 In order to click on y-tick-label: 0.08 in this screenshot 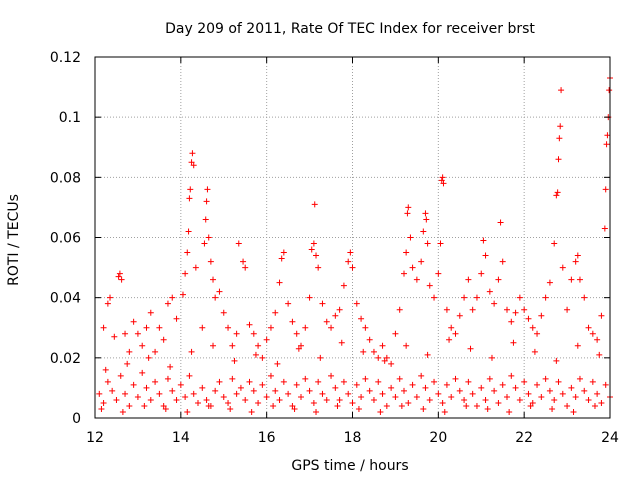, I will do `click(65, 178)`.